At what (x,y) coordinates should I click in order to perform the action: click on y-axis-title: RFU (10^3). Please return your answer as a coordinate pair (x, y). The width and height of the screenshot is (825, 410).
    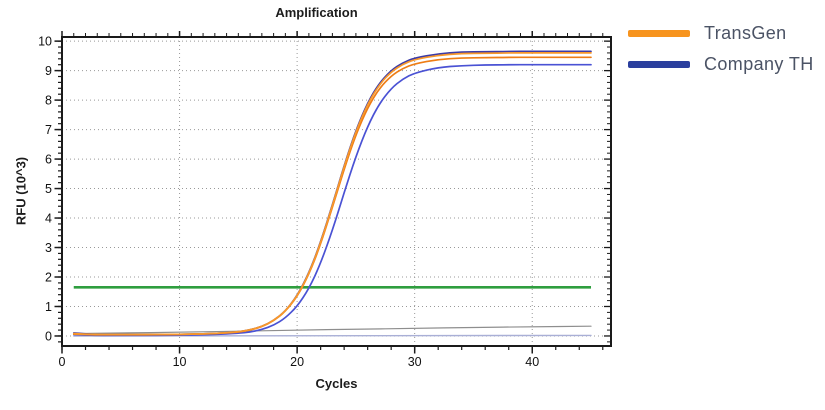
    Looking at the image, I should click on (21, 191).